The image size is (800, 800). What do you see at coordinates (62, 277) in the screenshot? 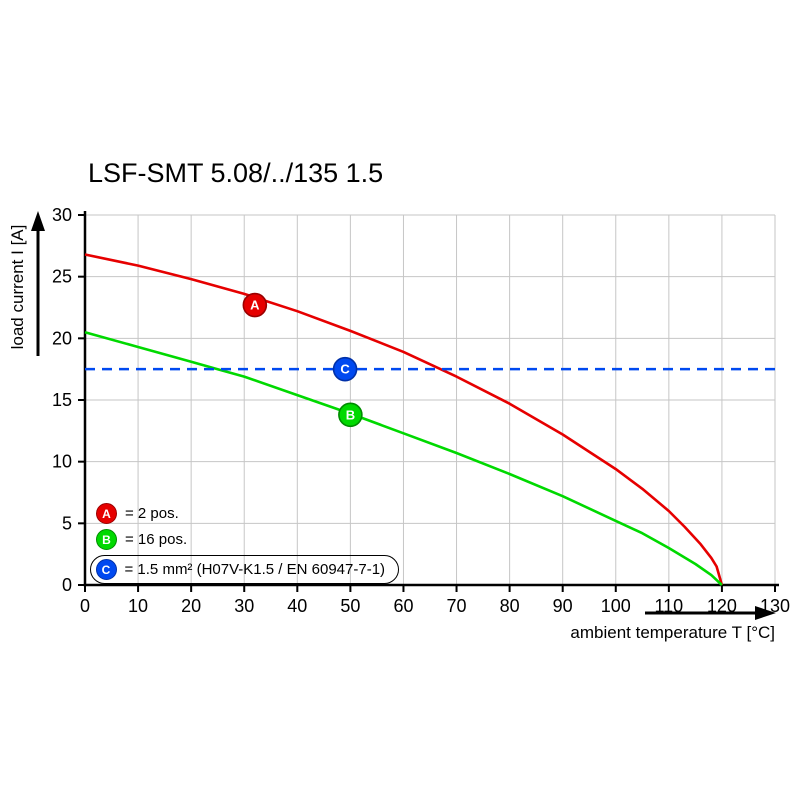
I see `svg-text: 25` at bounding box center [62, 277].